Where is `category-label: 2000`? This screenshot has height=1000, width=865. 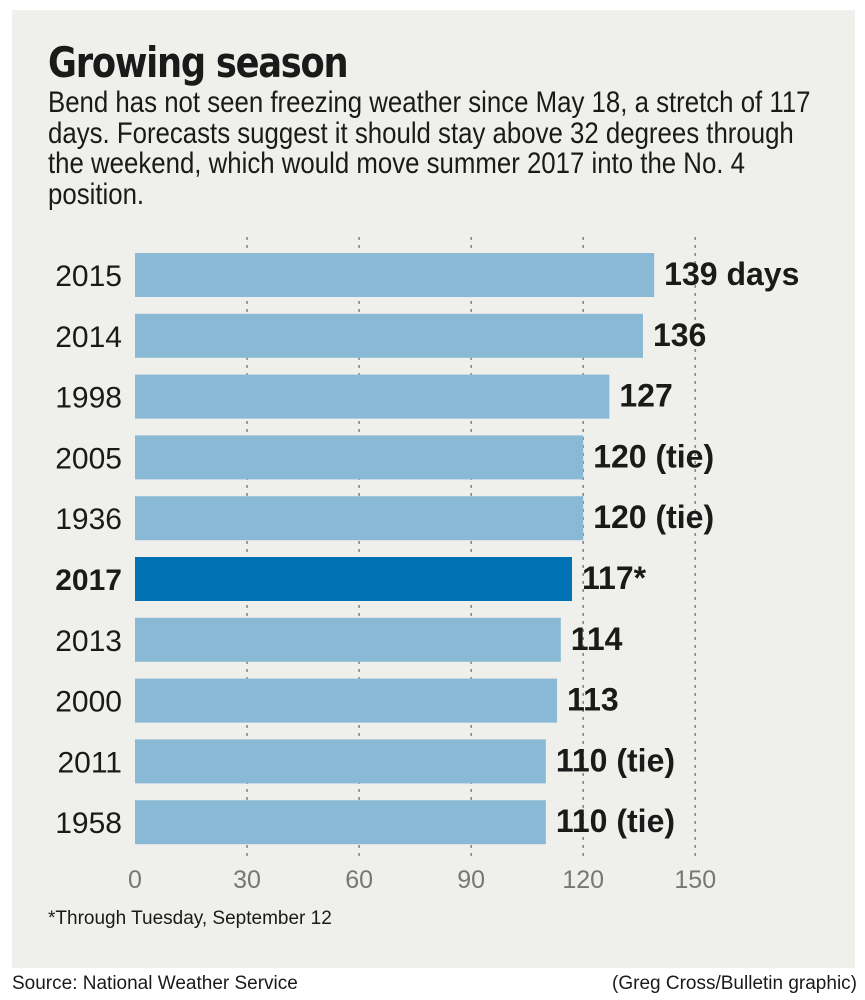 category-label: 2000 is located at coordinates (88, 702).